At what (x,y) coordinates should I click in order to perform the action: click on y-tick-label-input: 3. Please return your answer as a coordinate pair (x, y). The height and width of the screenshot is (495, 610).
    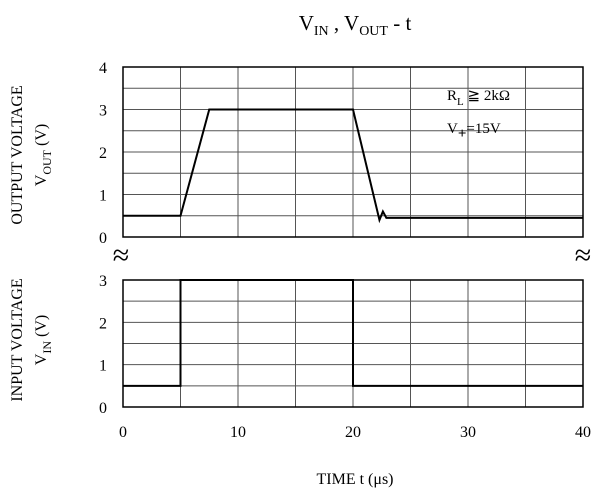
    Looking at the image, I should click on (103, 281).